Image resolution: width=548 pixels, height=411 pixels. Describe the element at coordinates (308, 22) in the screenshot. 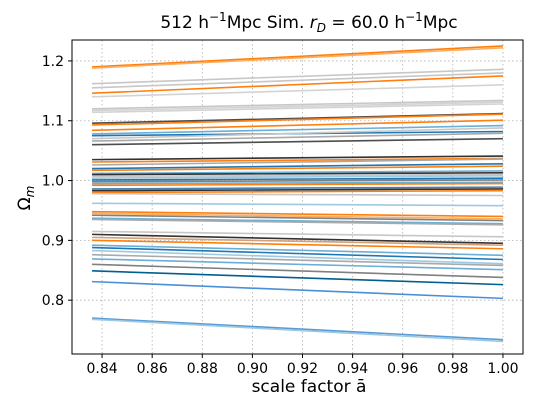

I see `chart-title: 512 h−1Mpc Sim. rD = 60.0 h−1Mpc` at that location.